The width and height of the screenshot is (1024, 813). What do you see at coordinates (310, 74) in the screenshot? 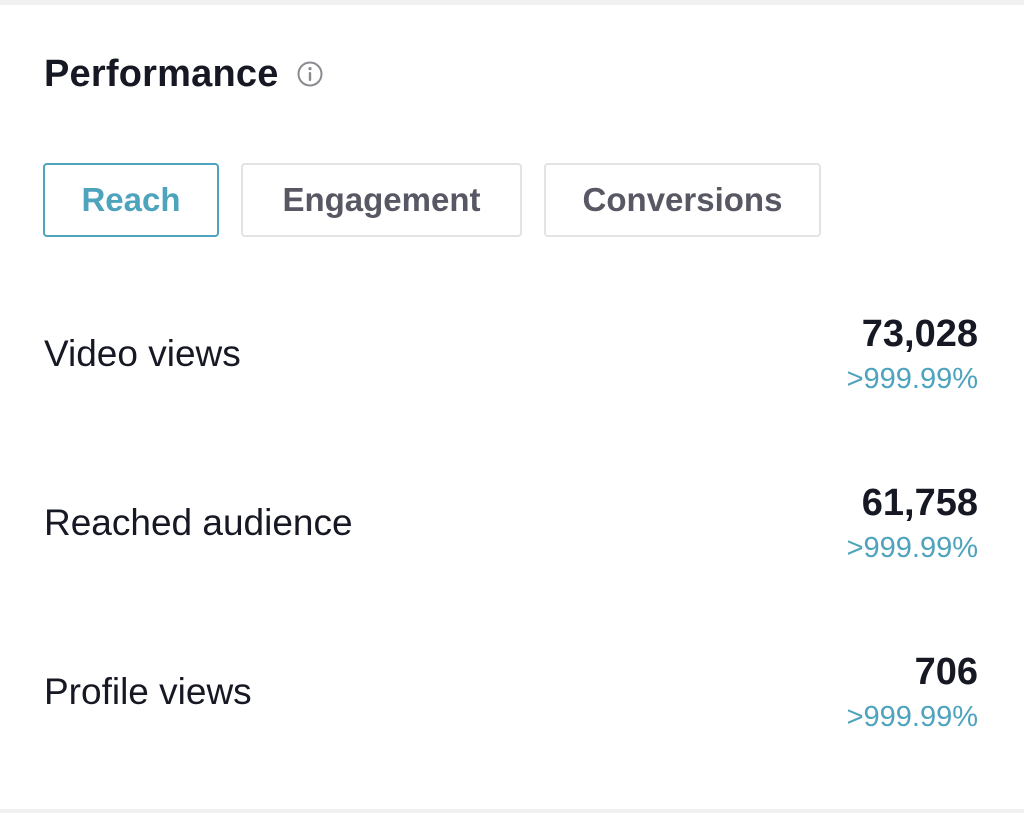
I see `info-icon` at bounding box center [310, 74].